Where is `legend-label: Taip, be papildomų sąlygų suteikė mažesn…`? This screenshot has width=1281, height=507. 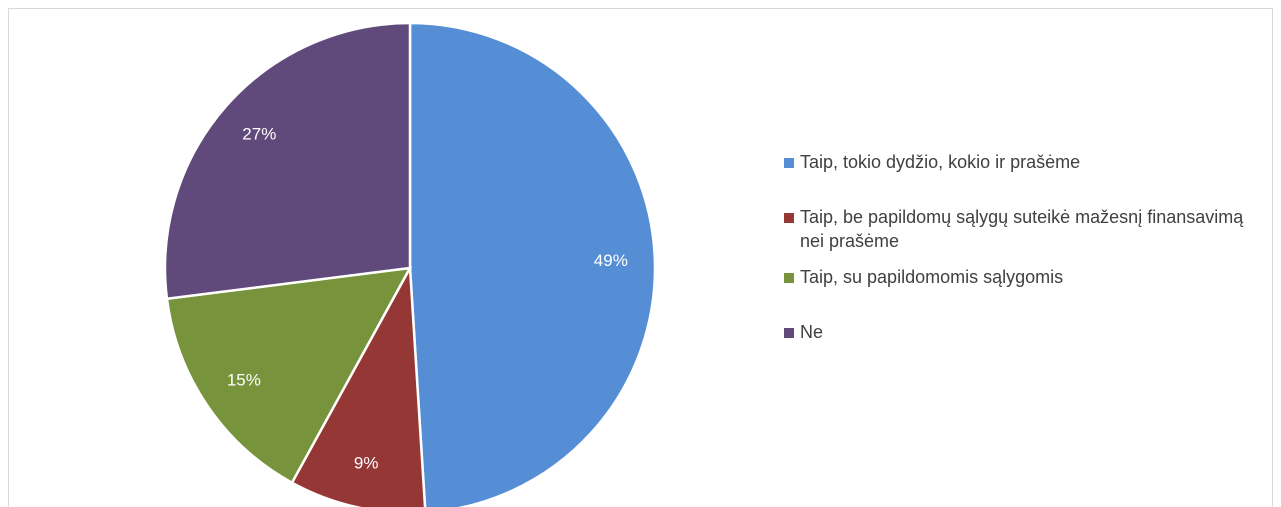
legend-label: Taip, be papildomų sąlygų suteikė mažesn… is located at coordinates (1022, 229).